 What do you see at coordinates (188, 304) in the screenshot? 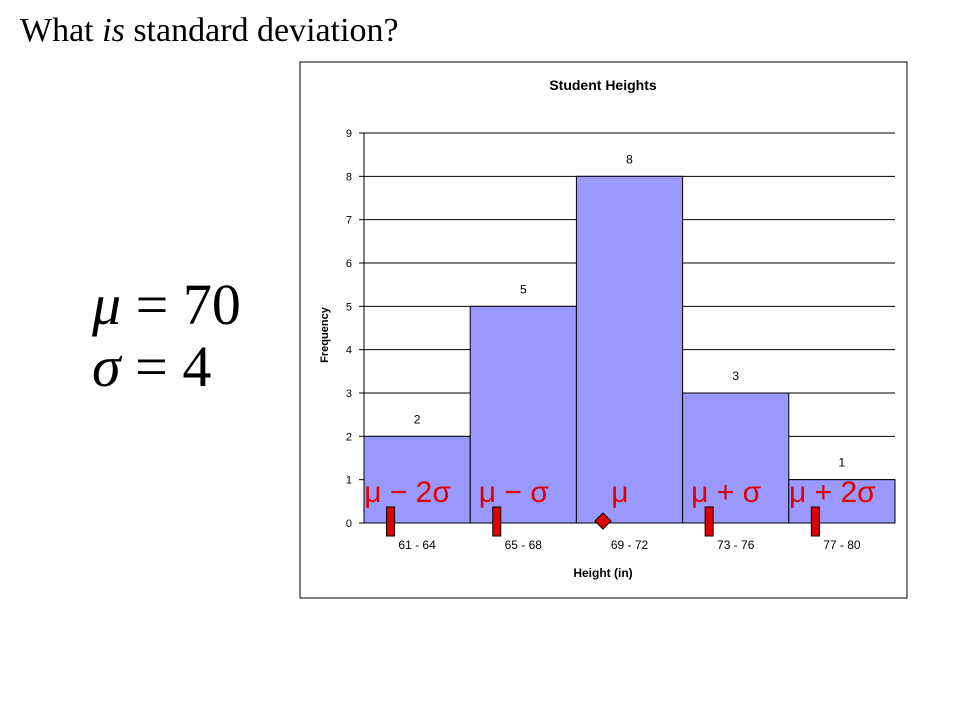
I see `mean-value: = 70` at bounding box center [188, 304].